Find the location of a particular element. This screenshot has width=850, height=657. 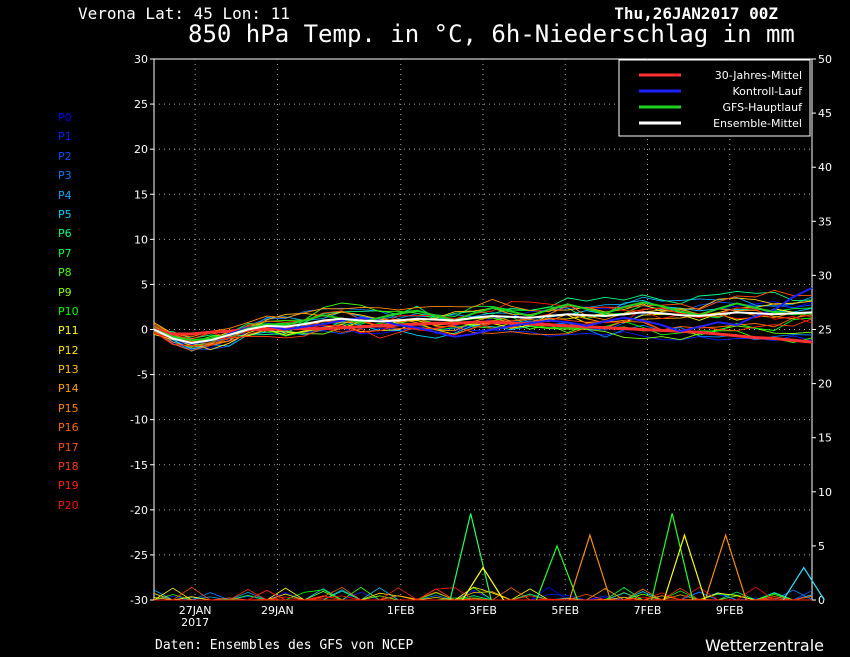

series-line-main is located at coordinates (483, 321).